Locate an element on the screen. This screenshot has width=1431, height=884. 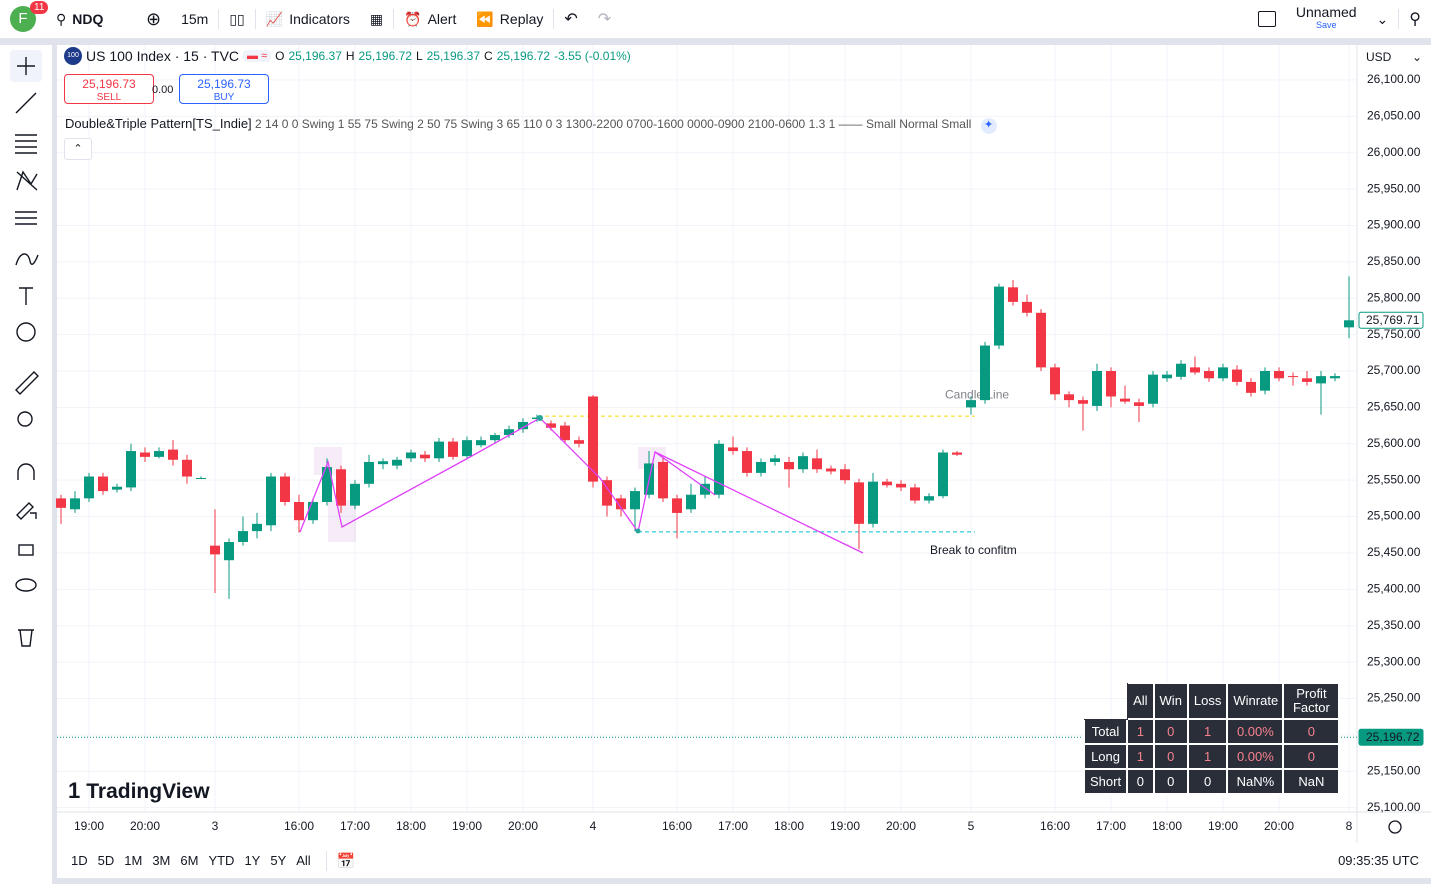
stay-drawing-tool is located at coordinates (26, 511).